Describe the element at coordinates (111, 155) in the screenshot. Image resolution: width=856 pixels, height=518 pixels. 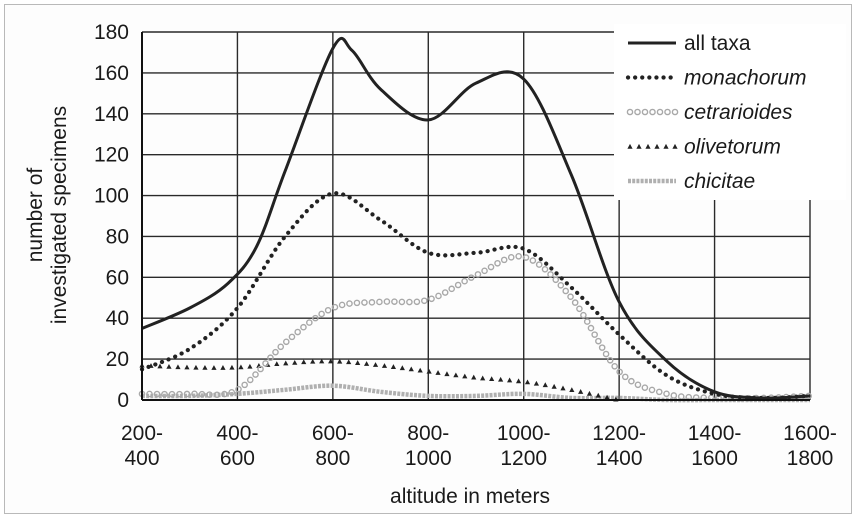
I see `y-tick-label: 120` at that location.